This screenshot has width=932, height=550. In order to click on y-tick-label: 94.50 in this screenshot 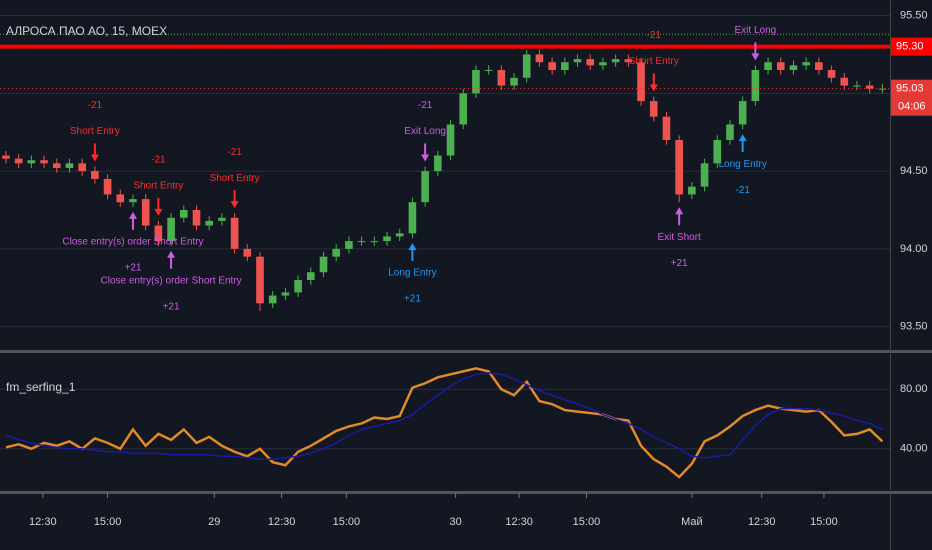, I will do `click(914, 171)`.